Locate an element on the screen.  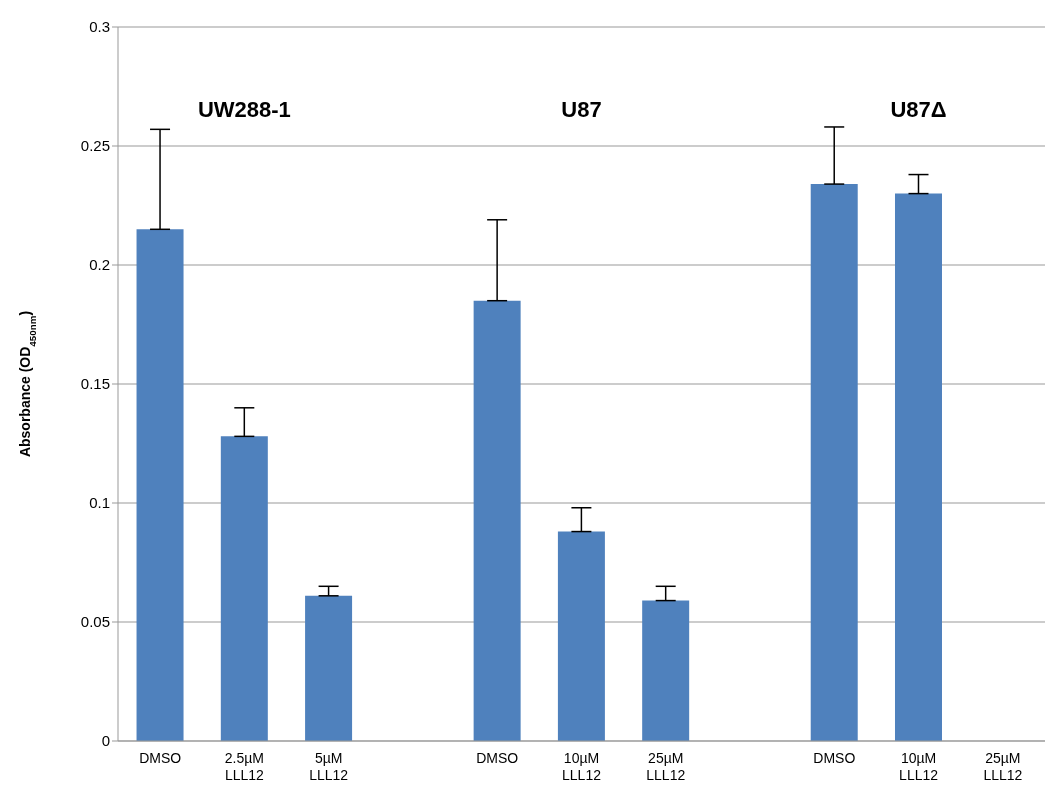
y-tick-label: 0.05 is located at coordinates (95, 622).